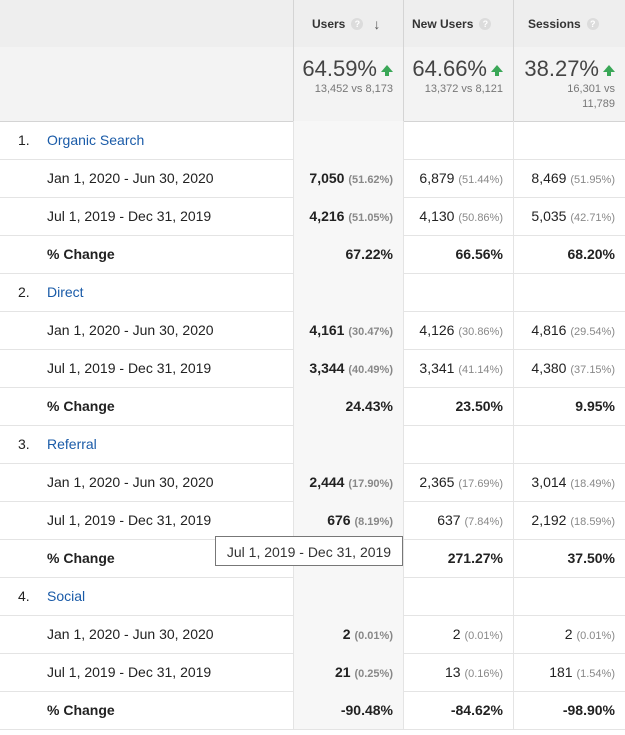  Describe the element at coordinates (24, 140) in the screenshot. I see `group-number: 1.` at that location.